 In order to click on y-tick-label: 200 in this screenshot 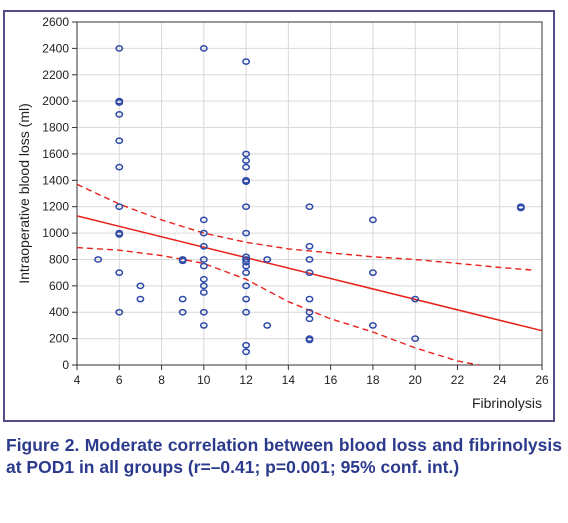, I will do `click(59, 339)`.